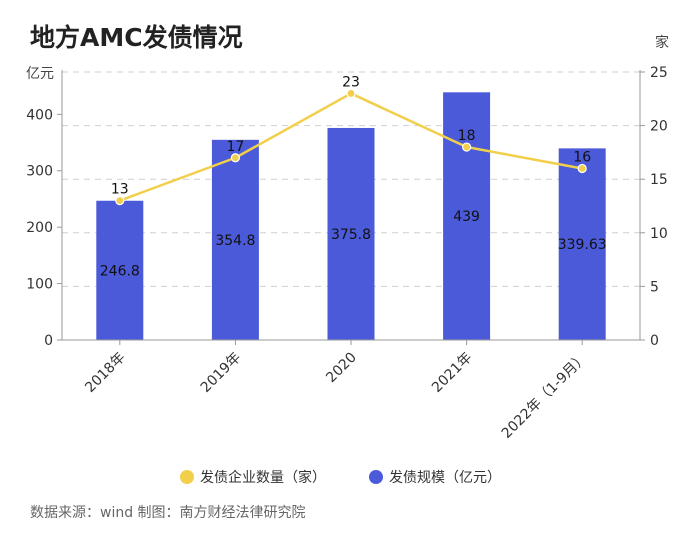 The width and height of the screenshot is (700, 548). What do you see at coordinates (376, 477) in the screenshot?
I see `legend-marker-bar` at bounding box center [376, 477].